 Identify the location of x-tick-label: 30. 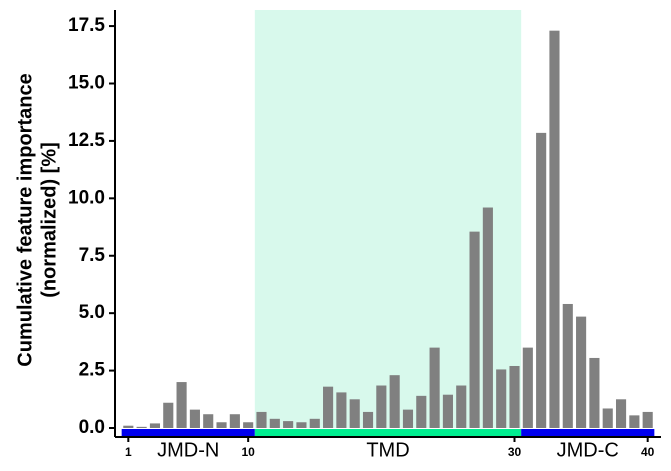
(515, 452).